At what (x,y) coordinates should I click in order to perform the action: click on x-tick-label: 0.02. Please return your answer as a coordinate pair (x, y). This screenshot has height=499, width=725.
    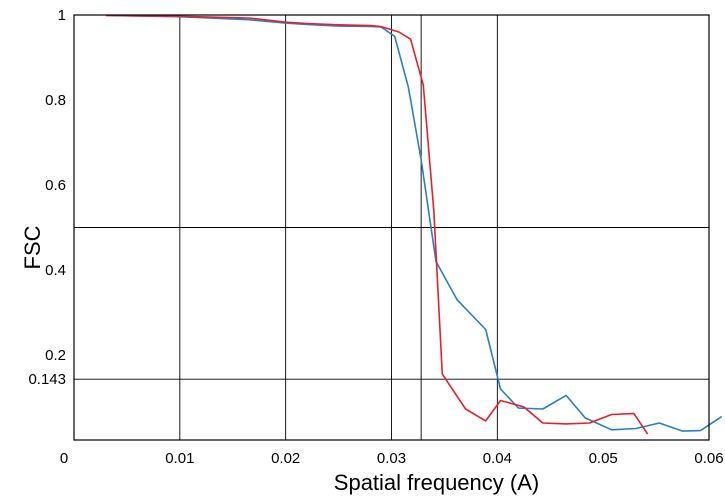
    Looking at the image, I should click on (285, 458).